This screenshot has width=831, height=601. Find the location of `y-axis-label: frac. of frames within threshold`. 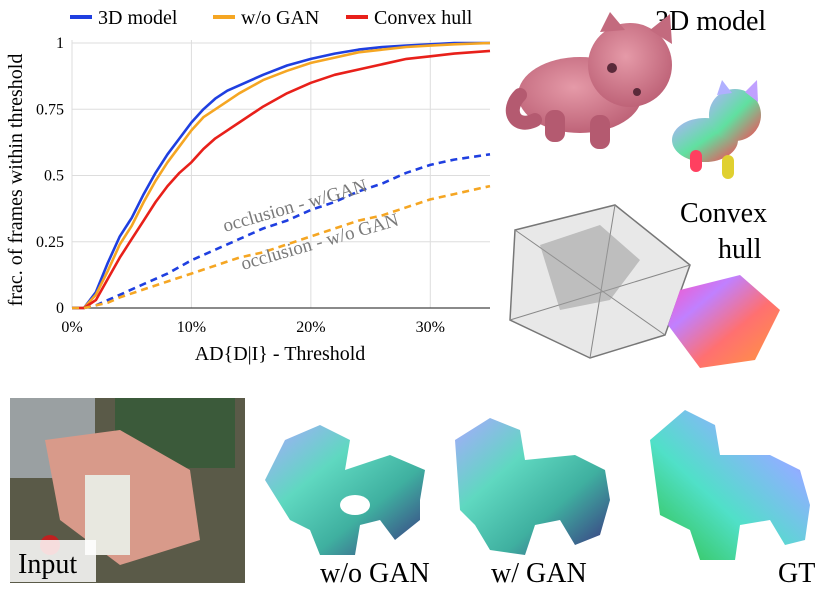

y-axis-label: frac. of frames within threshold is located at coordinates (16, 180).